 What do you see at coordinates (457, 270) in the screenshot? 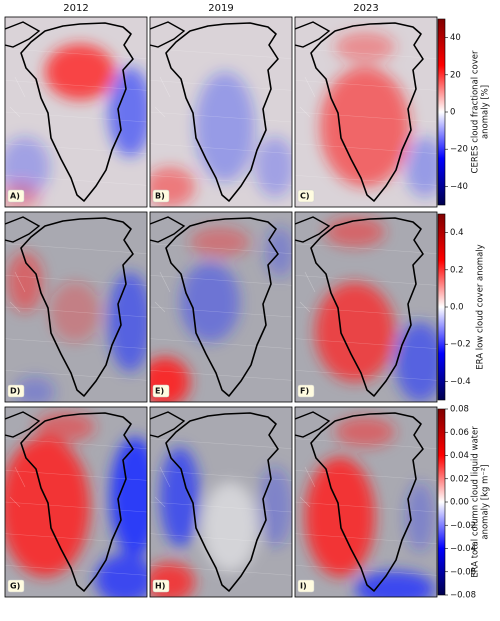
I see `colorbar-tick-label: 0.2` at bounding box center [457, 270].